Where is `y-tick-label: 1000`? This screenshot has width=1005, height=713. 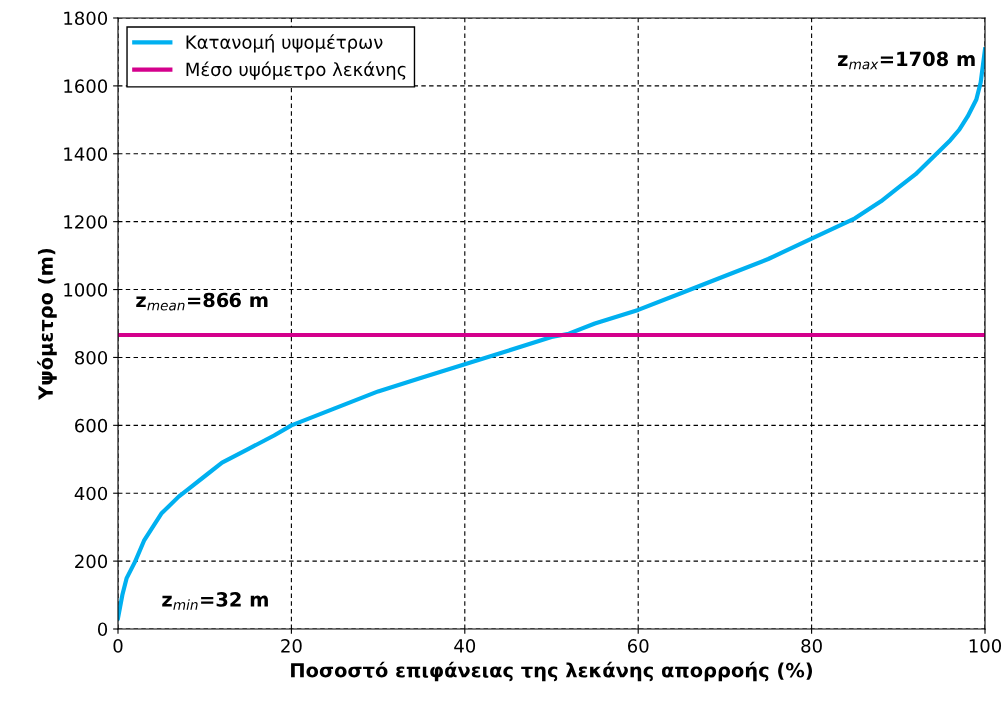 y-tick-label: 1000 is located at coordinates (86, 290).